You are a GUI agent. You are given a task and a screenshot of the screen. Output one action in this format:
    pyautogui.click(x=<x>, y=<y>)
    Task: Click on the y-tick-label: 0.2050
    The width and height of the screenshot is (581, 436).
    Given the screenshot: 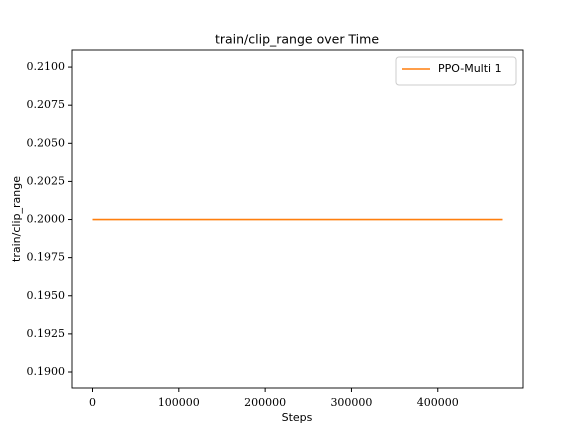 What is the action you would take?
    pyautogui.click(x=46, y=142)
    